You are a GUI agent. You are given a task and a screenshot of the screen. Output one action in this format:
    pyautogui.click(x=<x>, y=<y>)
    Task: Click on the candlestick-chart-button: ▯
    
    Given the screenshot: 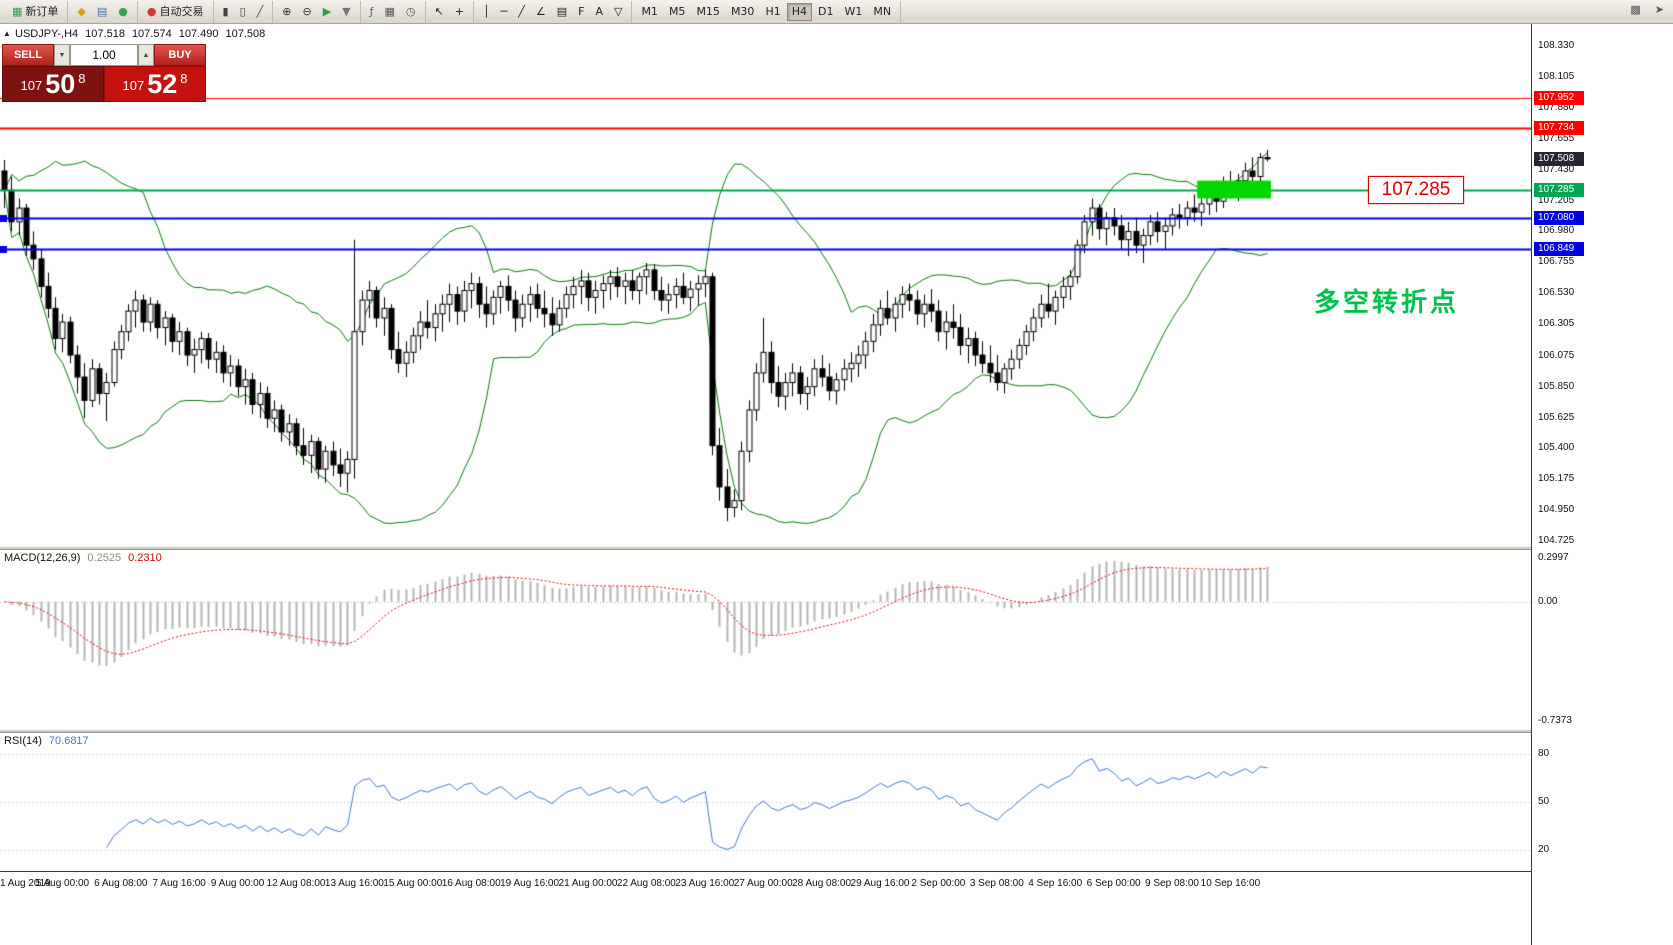 What is the action you would take?
    pyautogui.click(x=243, y=12)
    